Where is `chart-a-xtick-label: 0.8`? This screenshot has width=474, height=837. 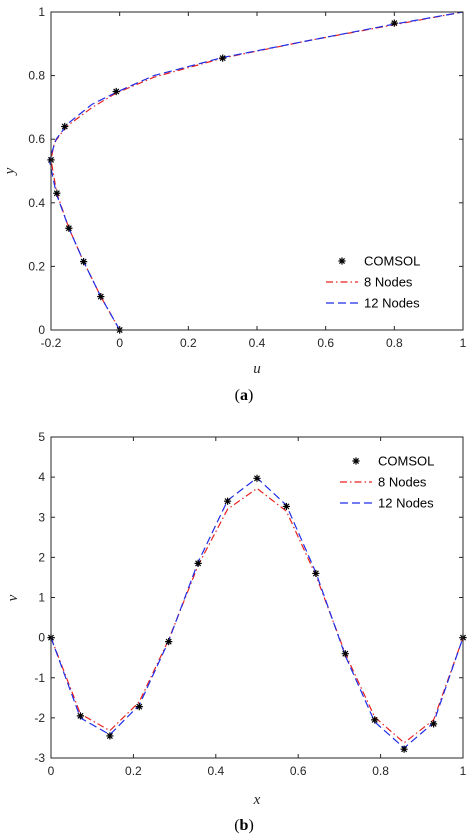 chart-a-xtick-label: 0.8 is located at coordinates (394, 343).